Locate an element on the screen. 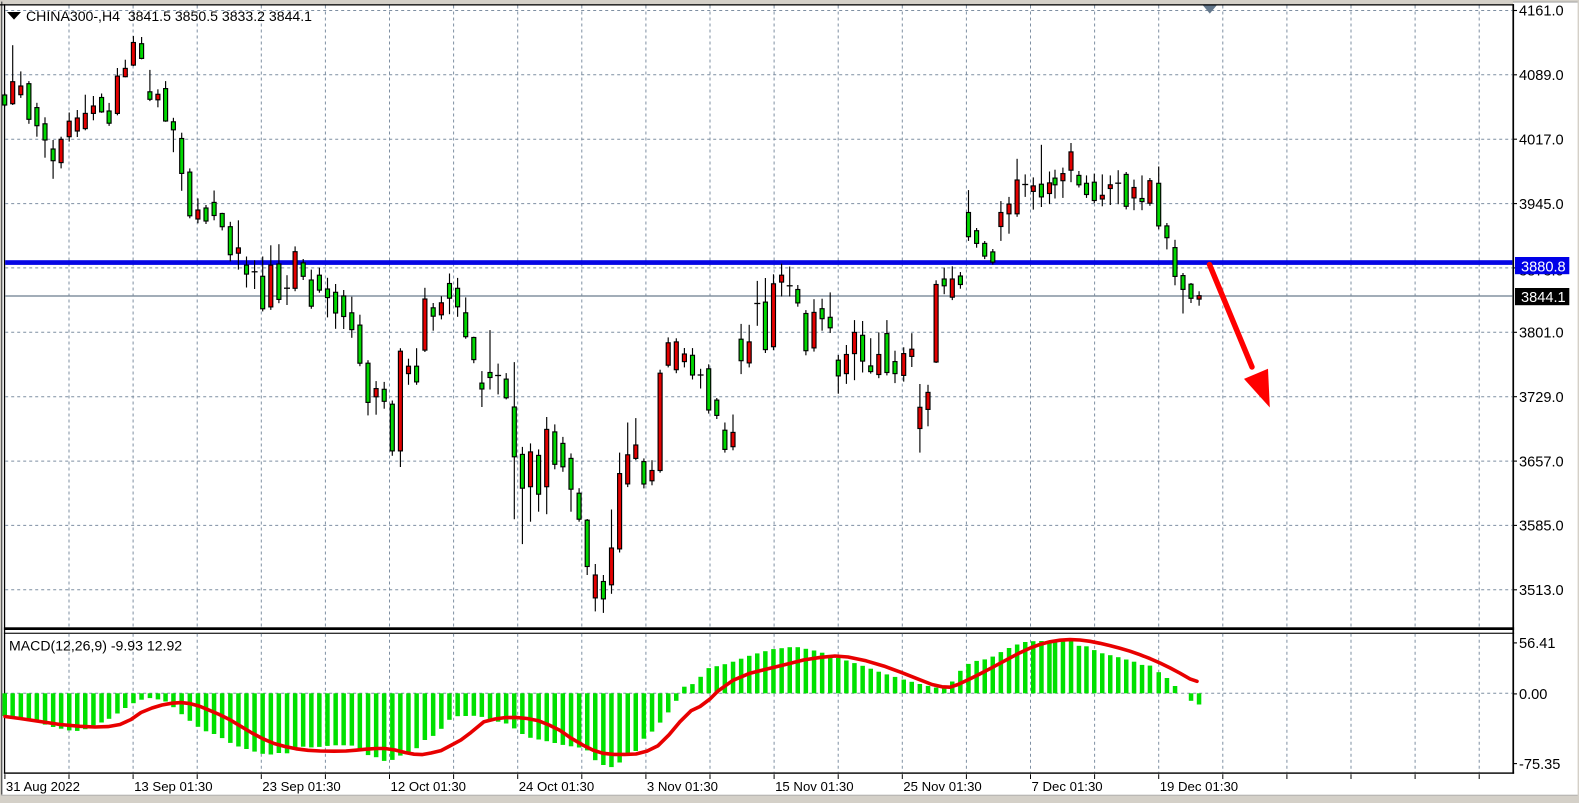 Image resolution: width=1579 pixels, height=803 pixels. svg-text: 3945.0 is located at coordinates (1541, 205).